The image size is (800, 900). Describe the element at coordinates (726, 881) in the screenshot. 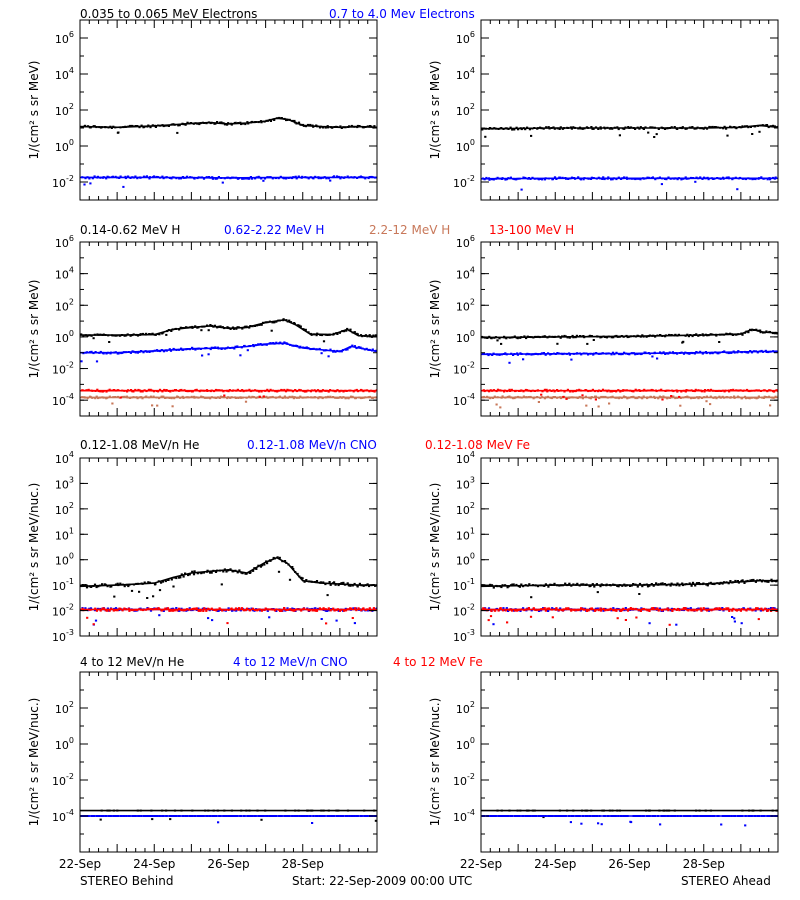

I see `footer-right-label: STEREO Ahead` at that location.